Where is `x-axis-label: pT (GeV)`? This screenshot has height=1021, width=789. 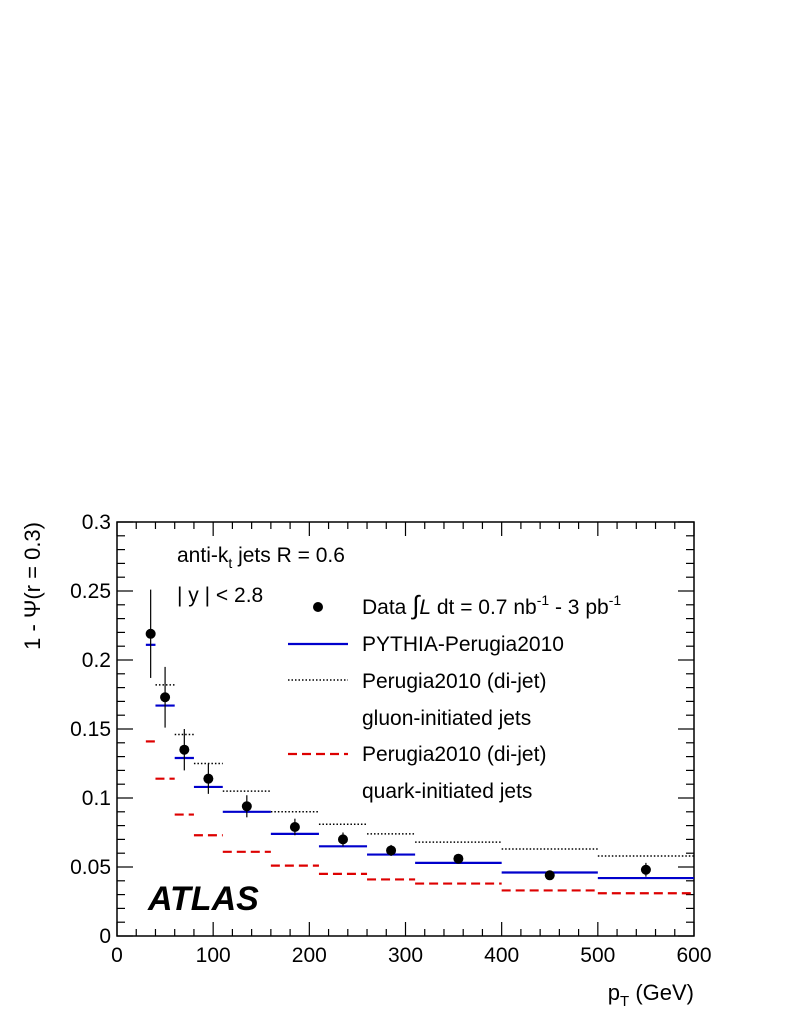
x-axis-label: pT (GeV) is located at coordinates (651, 995).